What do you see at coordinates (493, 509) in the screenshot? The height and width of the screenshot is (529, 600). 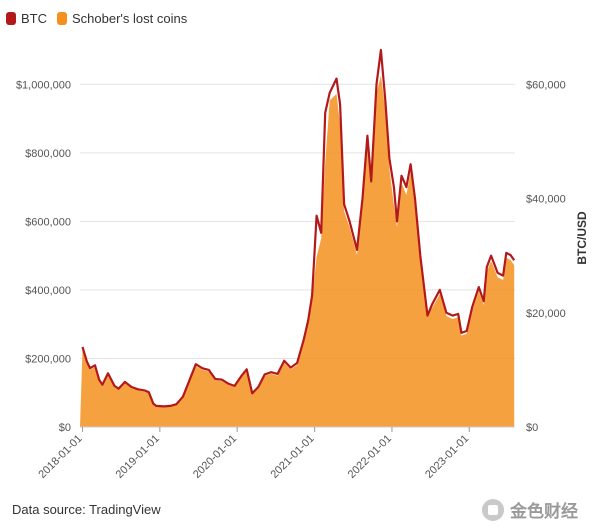 I see `watermark-logo-icon` at bounding box center [493, 509].